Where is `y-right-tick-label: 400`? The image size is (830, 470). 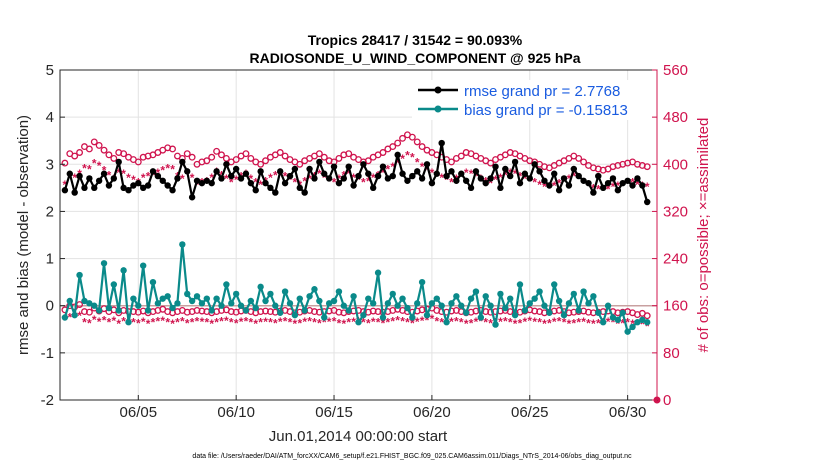
y-right-tick-label: 400 is located at coordinates (675, 164).